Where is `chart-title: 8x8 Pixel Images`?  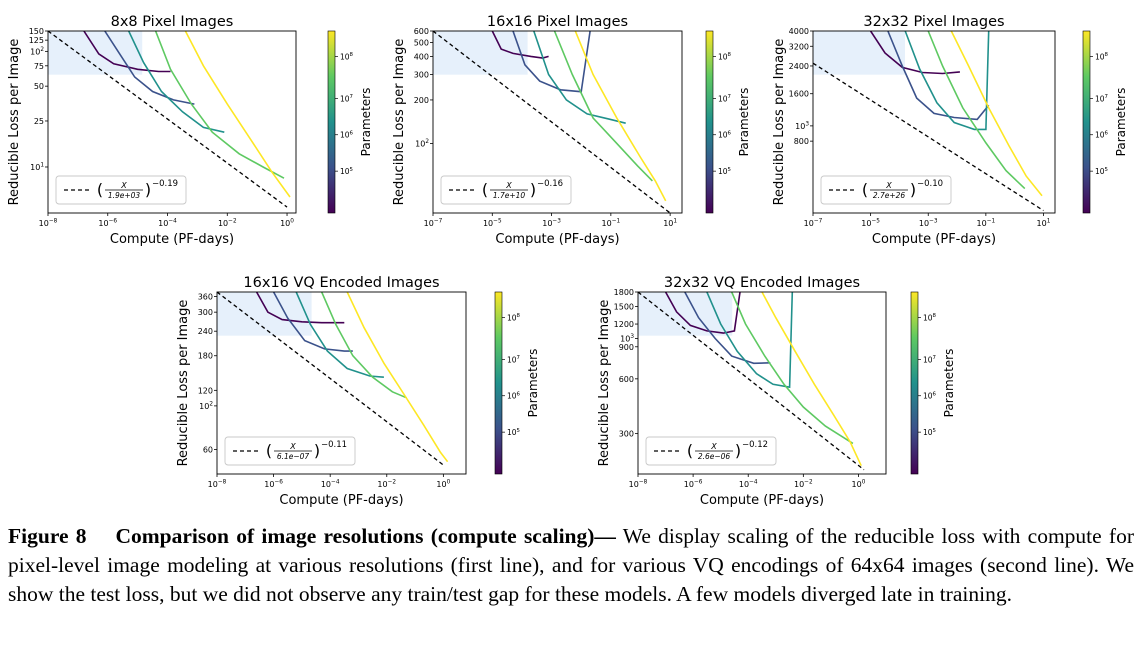 chart-title: 8x8 Pixel Images is located at coordinates (172, 22).